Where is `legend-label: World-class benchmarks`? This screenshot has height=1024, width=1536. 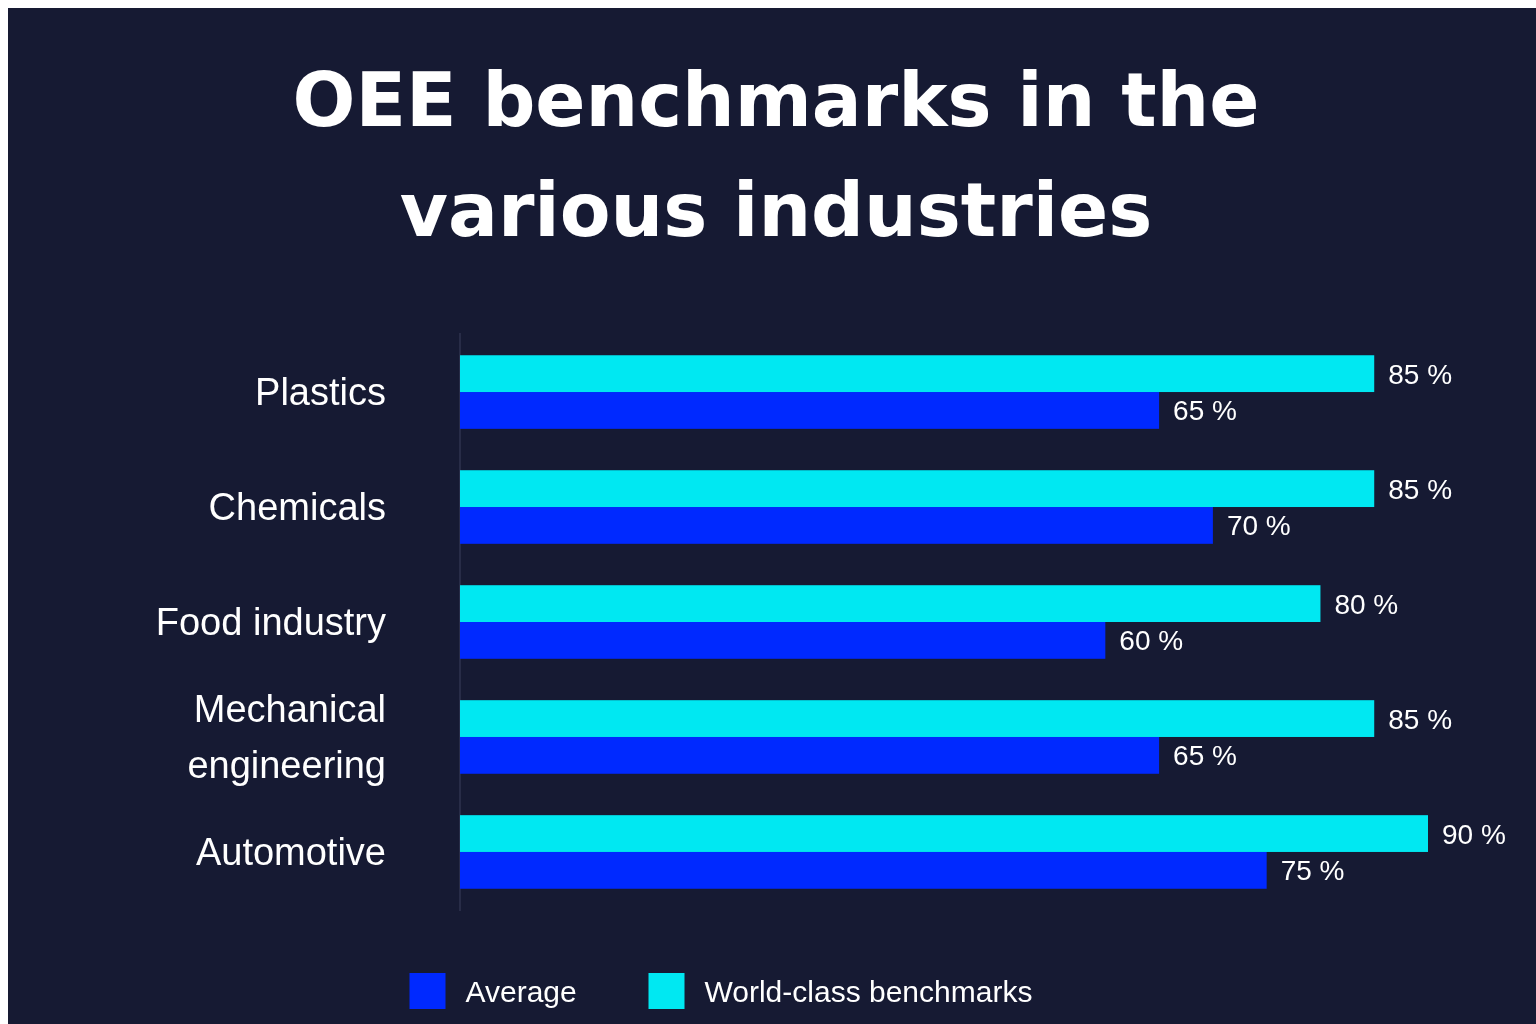 legend-label: World-class benchmarks is located at coordinates (868, 991).